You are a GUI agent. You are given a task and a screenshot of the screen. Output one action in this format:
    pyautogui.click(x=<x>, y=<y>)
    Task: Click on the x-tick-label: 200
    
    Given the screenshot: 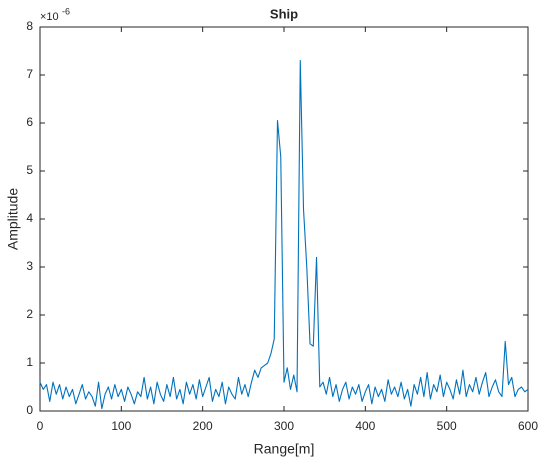 What is the action you would take?
    pyautogui.click(x=203, y=426)
    